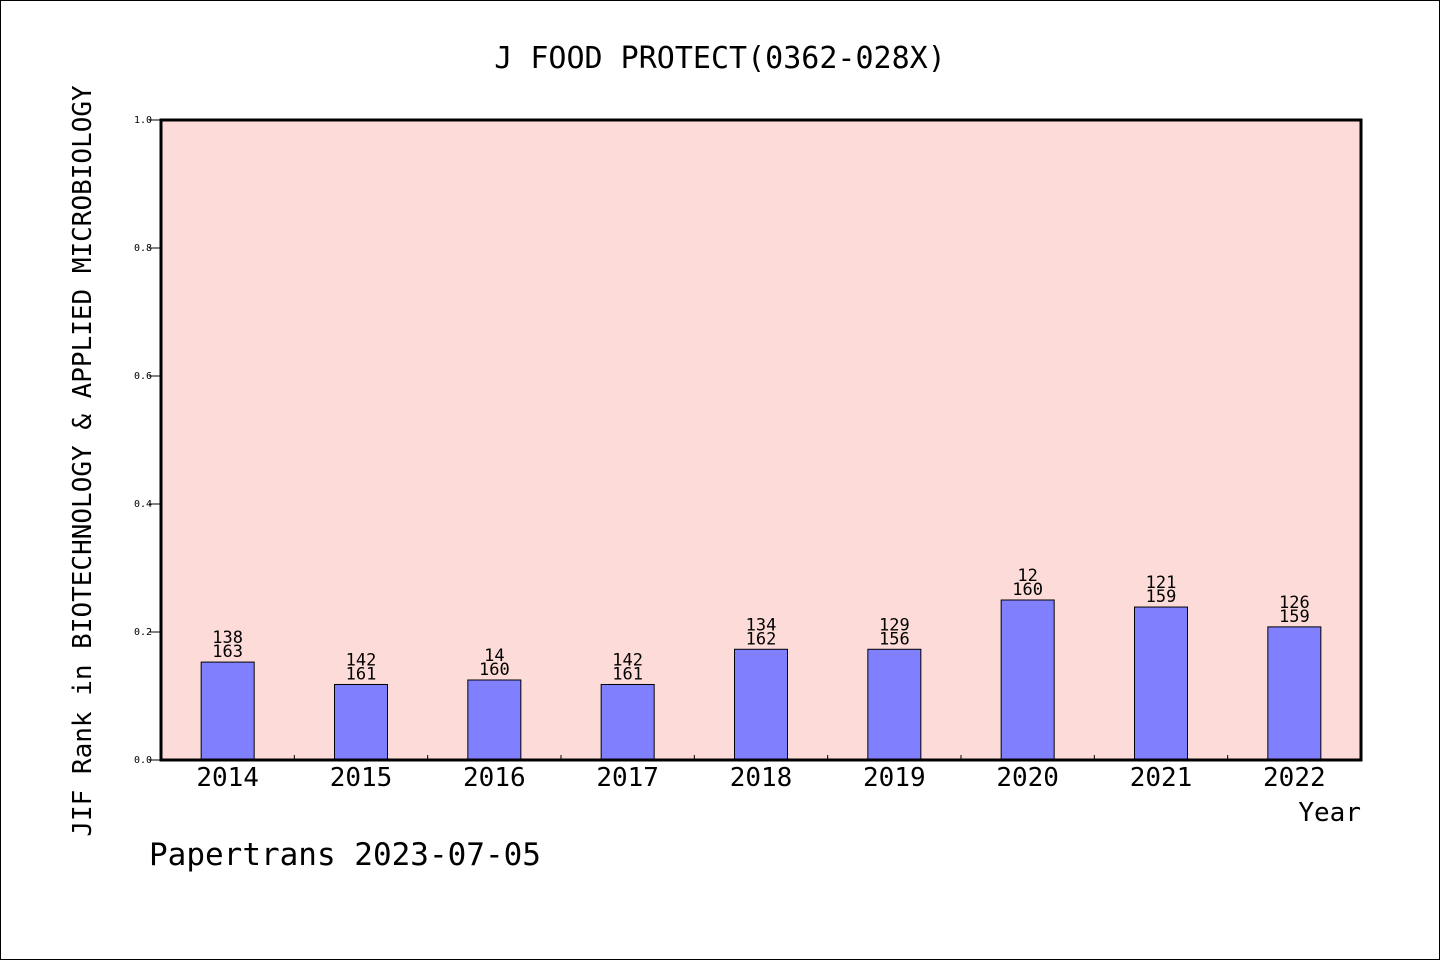 The image size is (1440, 963). Describe the element at coordinates (147, 440) in the screenshot. I see `y-axis-ticks: 0.0 0.2 0.4 0.6 0.8 1.0` at that location.